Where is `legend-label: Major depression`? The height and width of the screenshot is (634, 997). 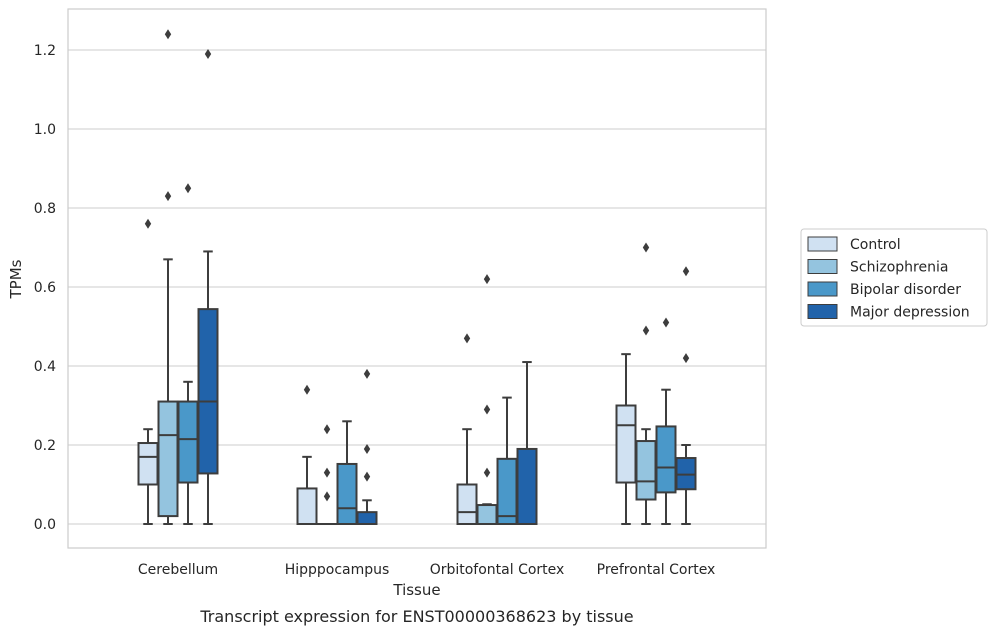
legend-label: Major depression is located at coordinates (910, 313).